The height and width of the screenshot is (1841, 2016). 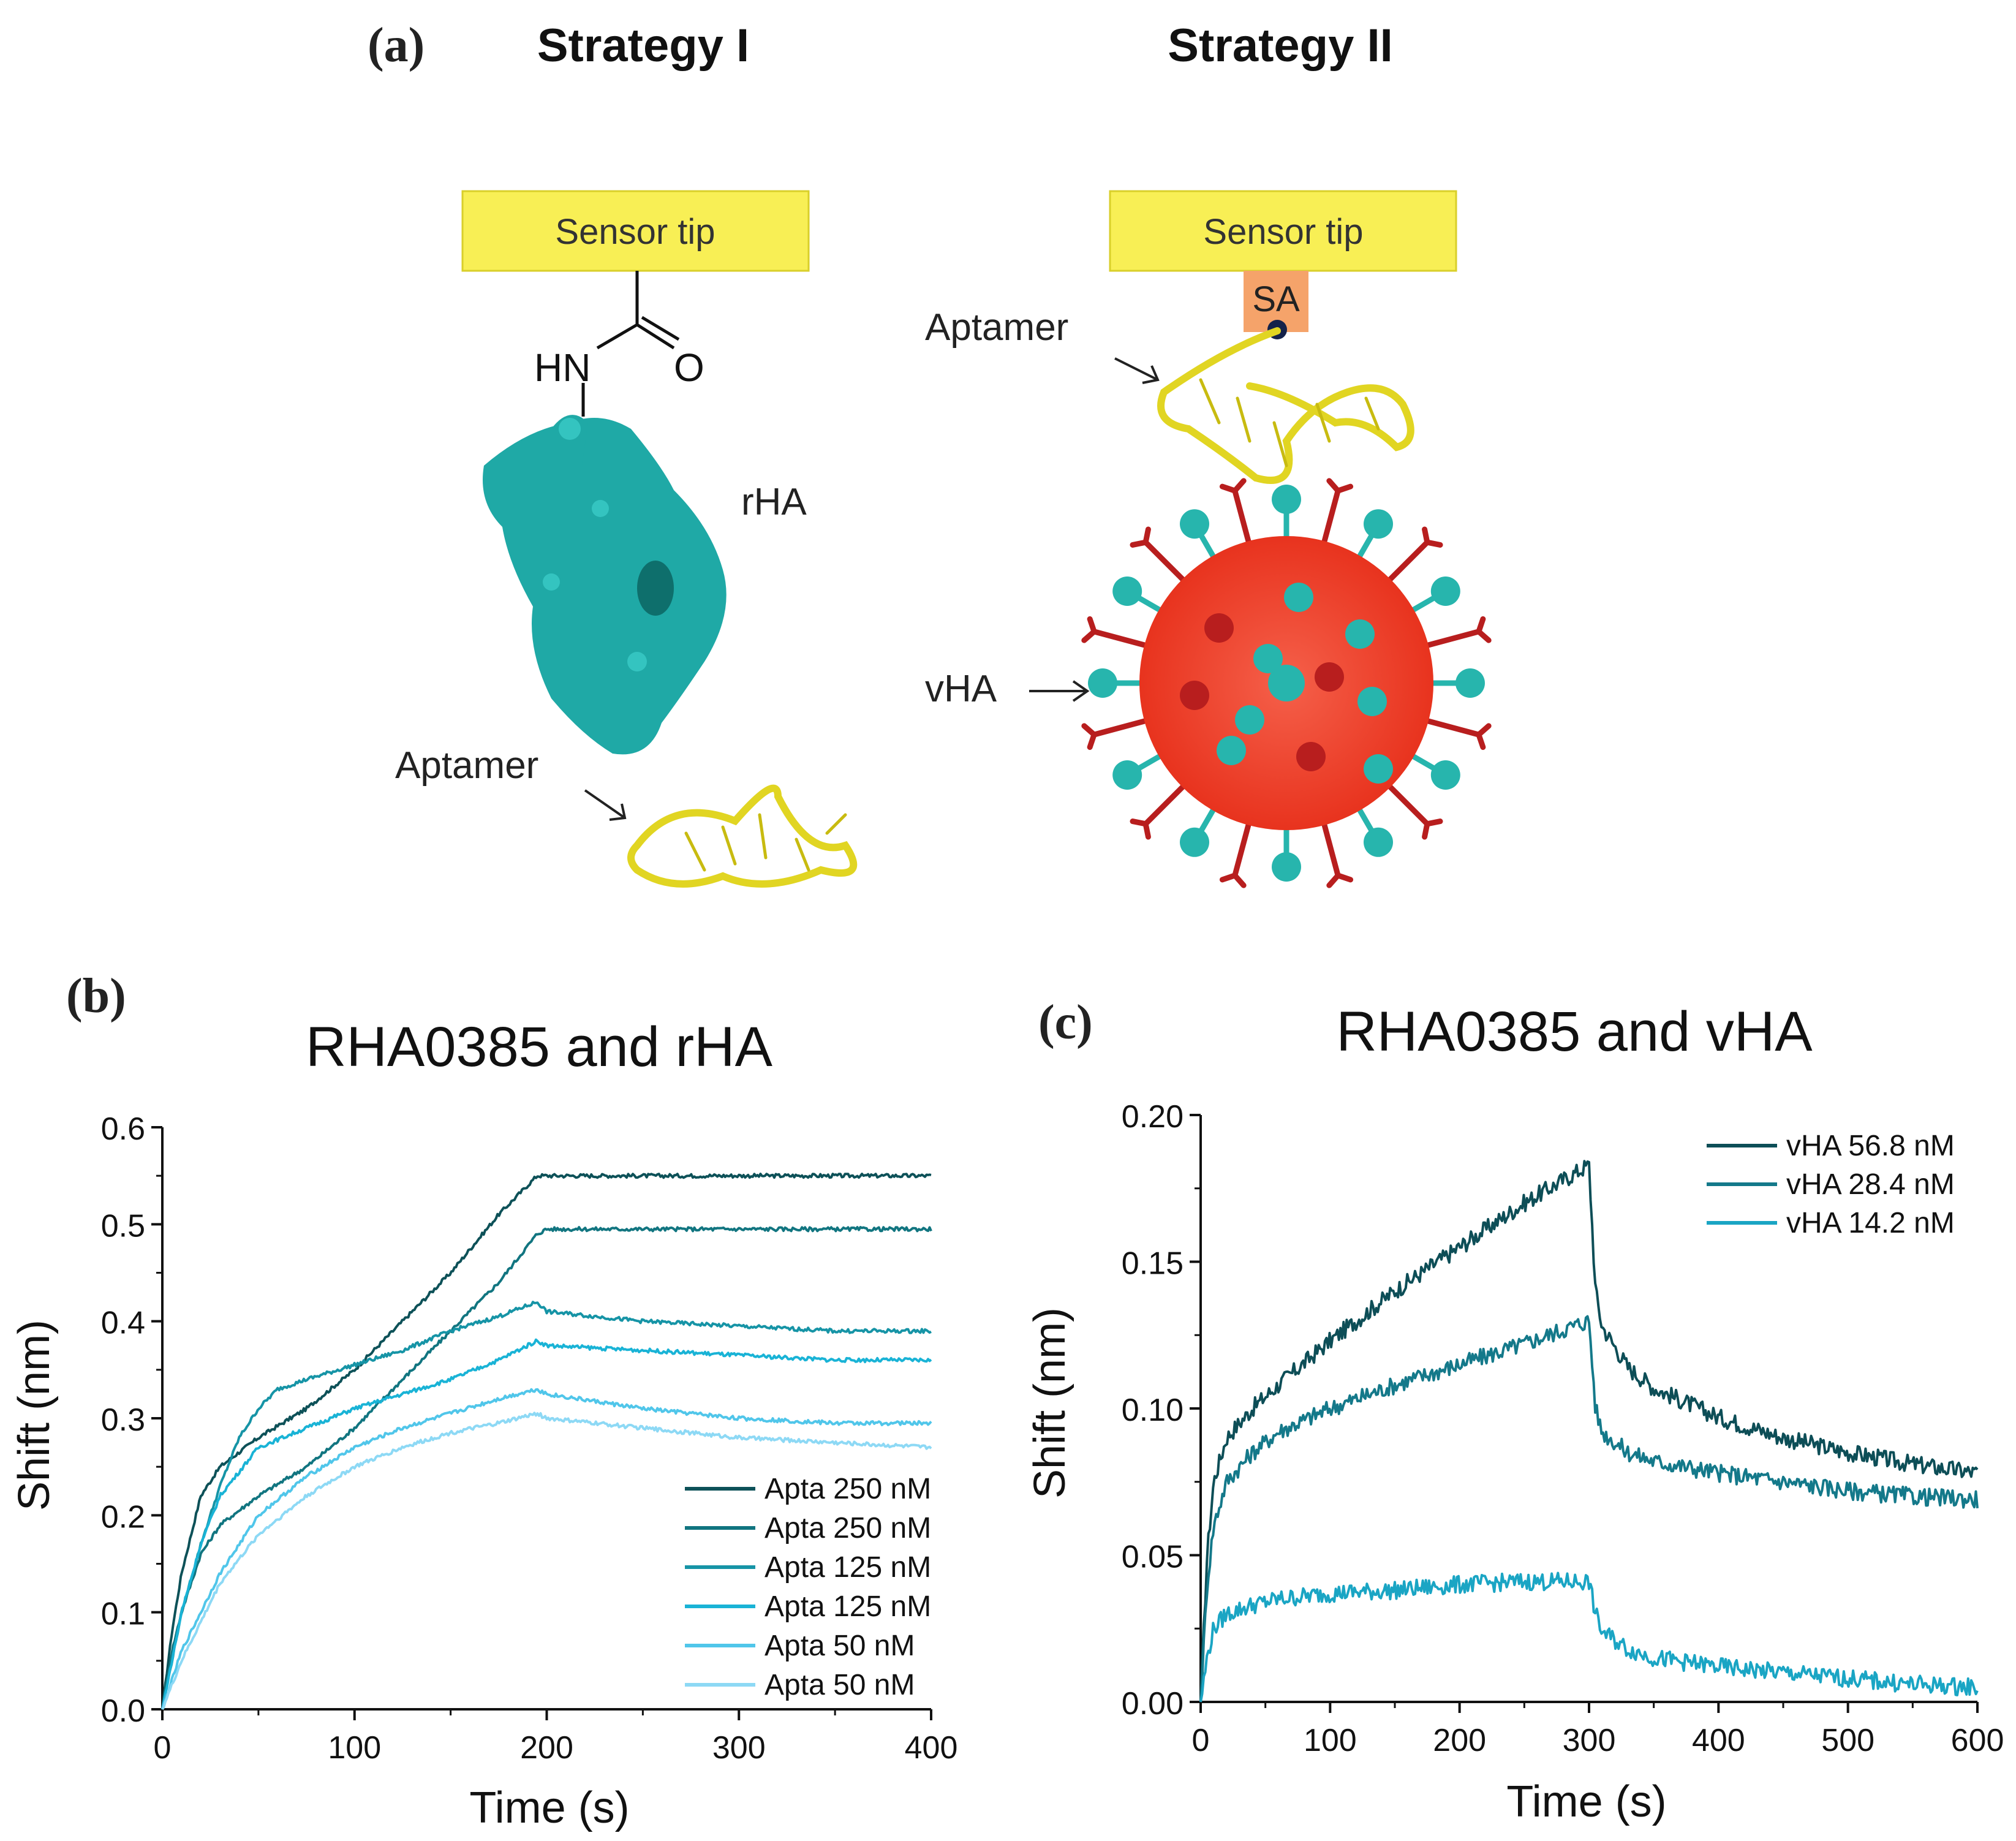 What do you see at coordinates (123, 1129) in the screenshot?
I see `y-tick-label: 0.6` at bounding box center [123, 1129].